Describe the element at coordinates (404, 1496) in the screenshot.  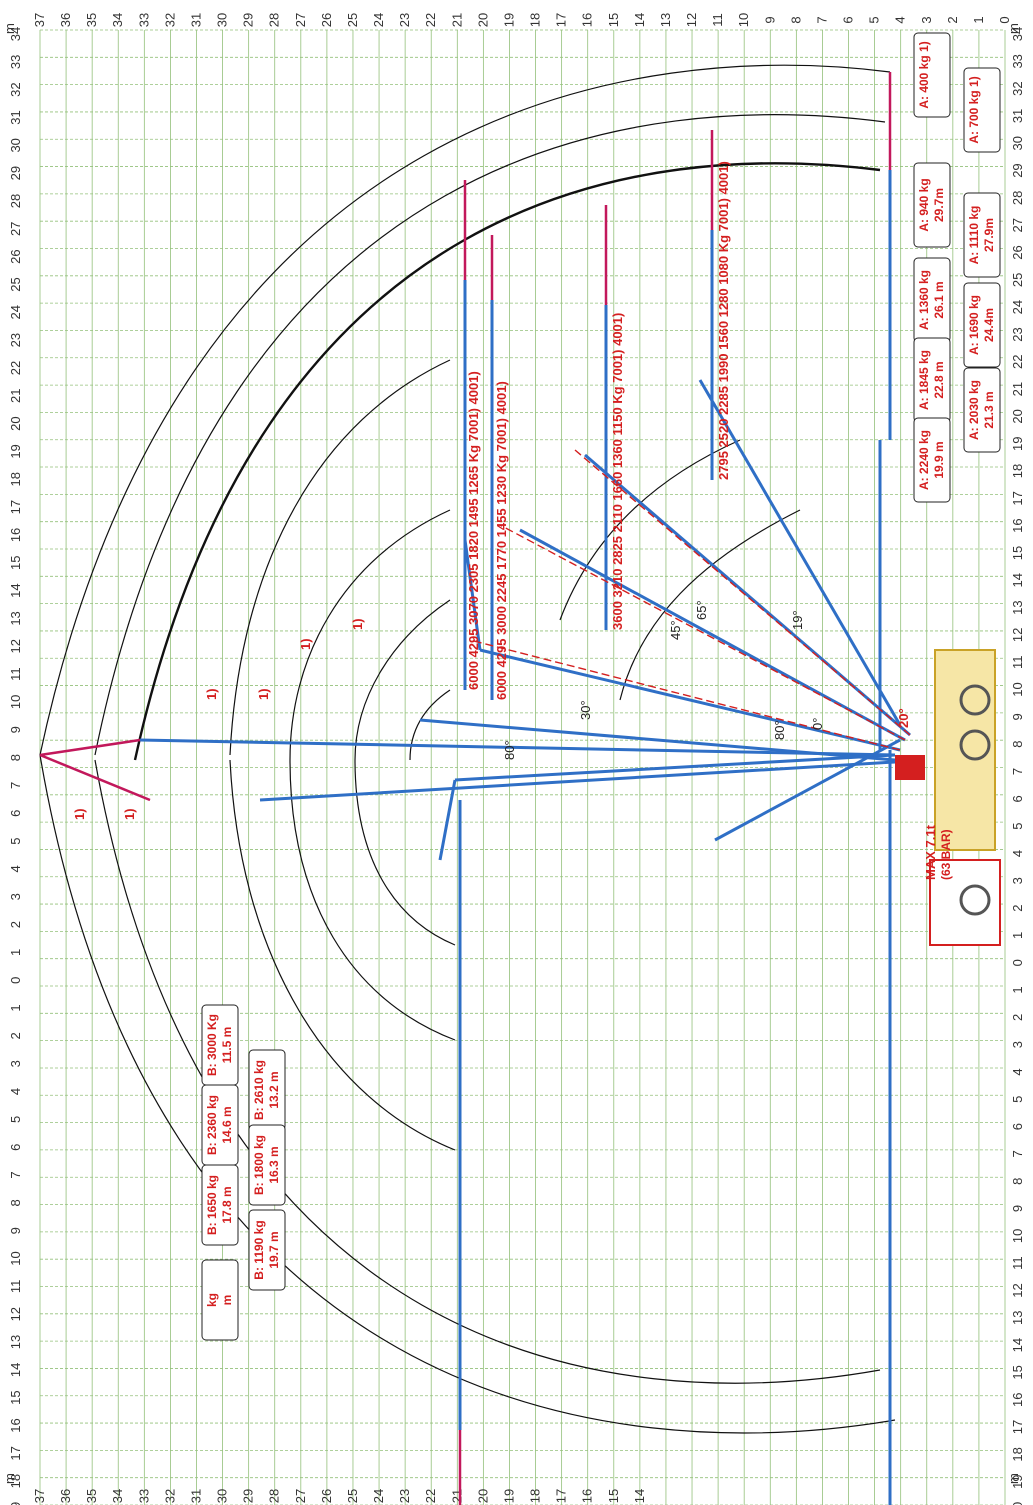
I see `tick-label-bottom: 23` at that location.